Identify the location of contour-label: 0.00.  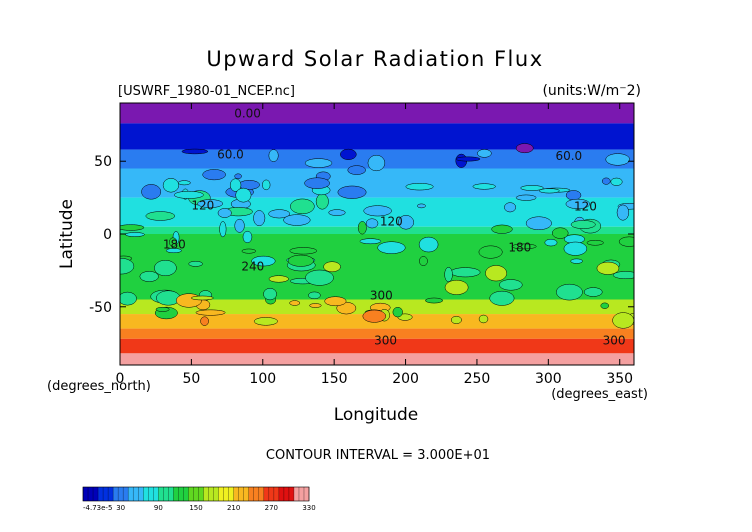
(247, 114).